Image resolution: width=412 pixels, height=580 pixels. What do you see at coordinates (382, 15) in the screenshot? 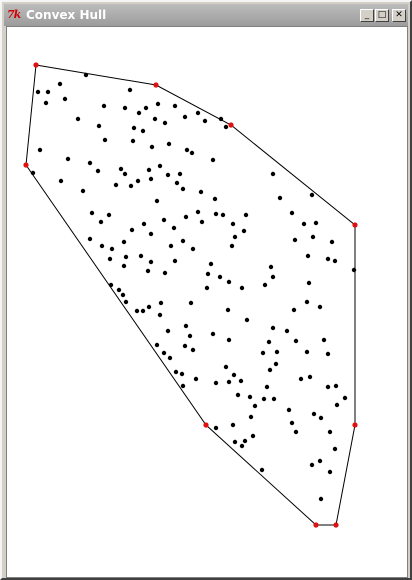
I see `maximize-button: □` at bounding box center [382, 15].